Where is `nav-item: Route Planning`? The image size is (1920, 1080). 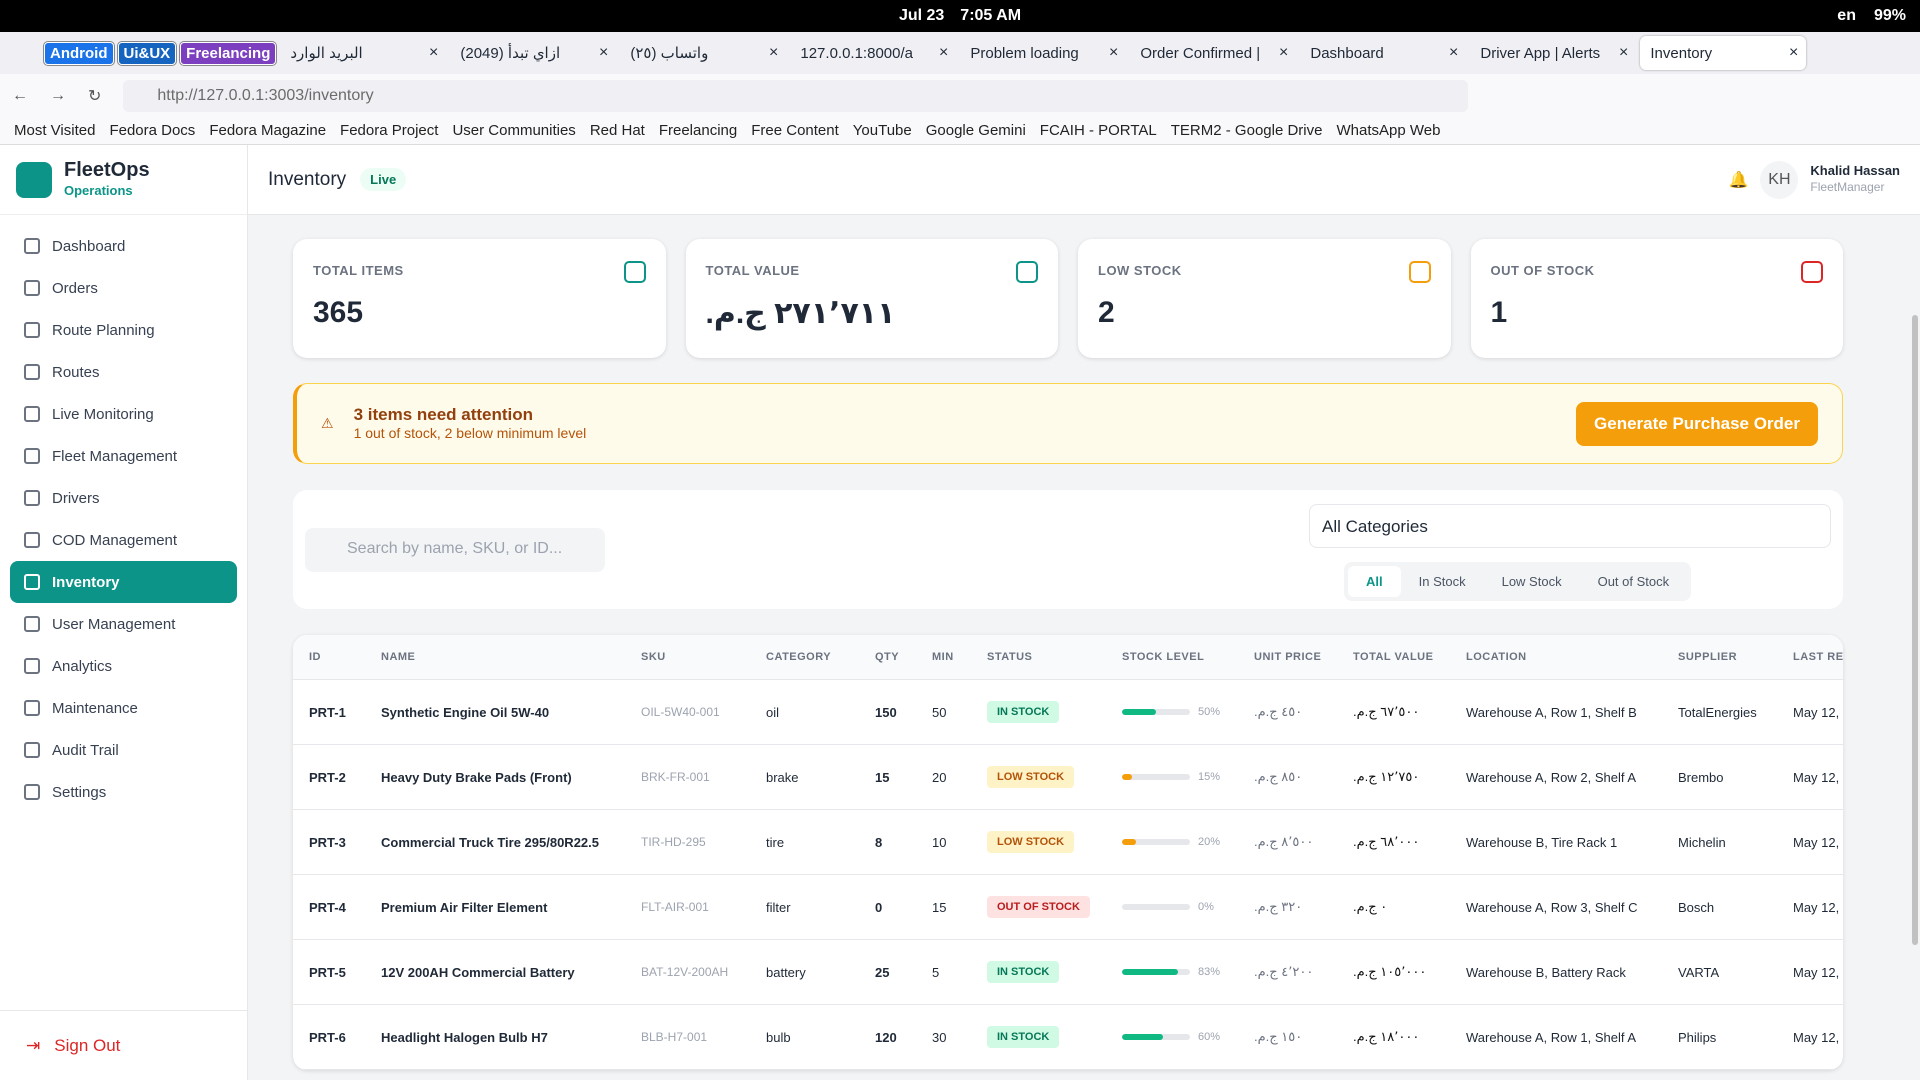
nav-item: Route Planning is located at coordinates (123, 330).